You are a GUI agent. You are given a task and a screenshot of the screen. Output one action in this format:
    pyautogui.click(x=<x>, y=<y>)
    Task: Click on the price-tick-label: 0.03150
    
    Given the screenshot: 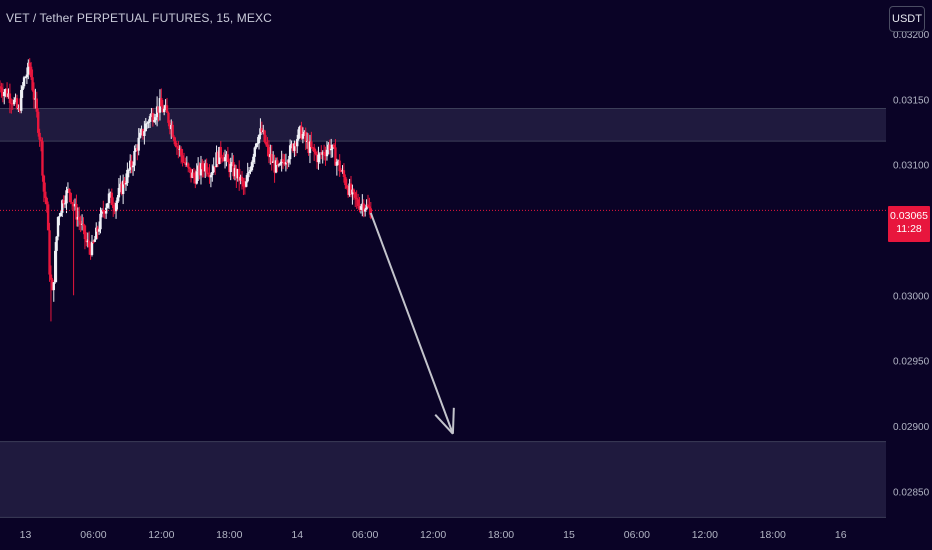 What is the action you would take?
    pyautogui.click(x=911, y=100)
    